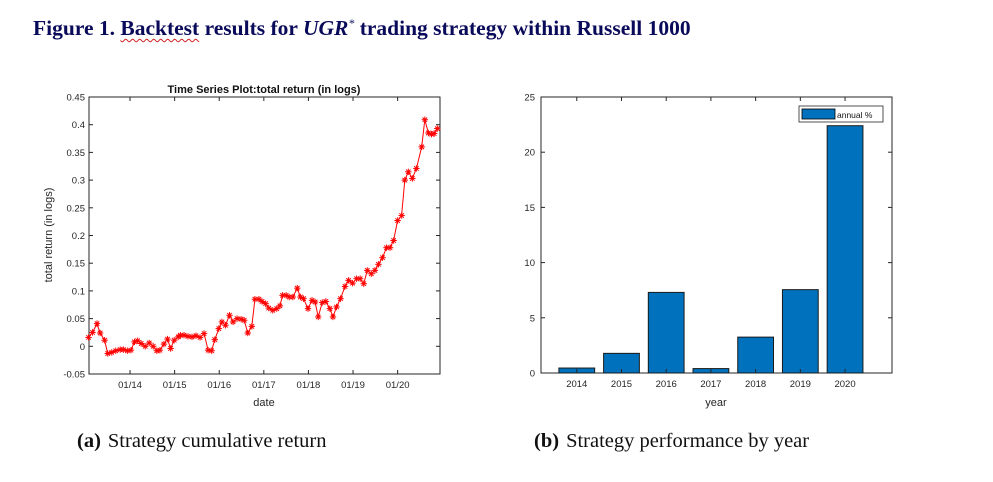 The width and height of the screenshot is (993, 482). Describe the element at coordinates (251, 28) in the screenshot. I see `figure-title-mid: results for` at that location.